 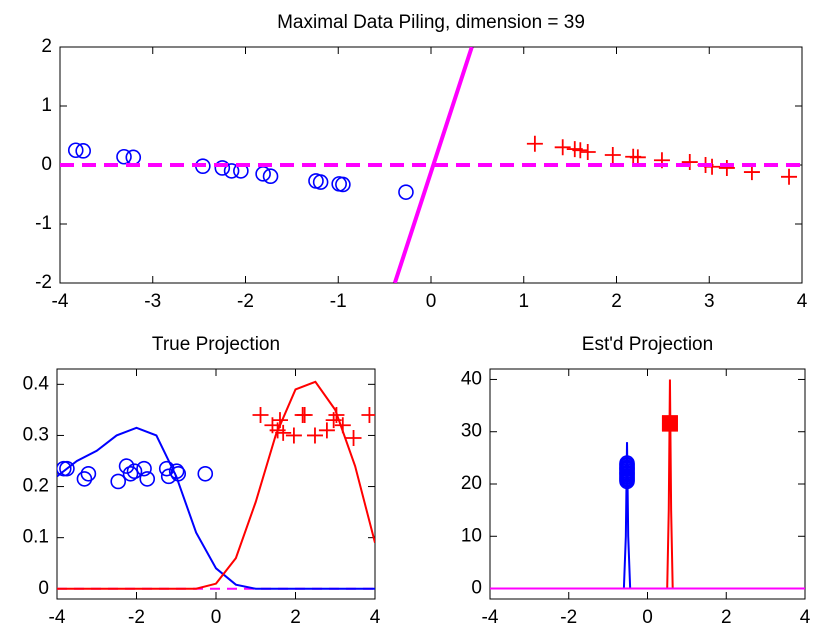 What do you see at coordinates (36, 537) in the screenshot?
I see `y-tick-label: 0.1` at bounding box center [36, 537].